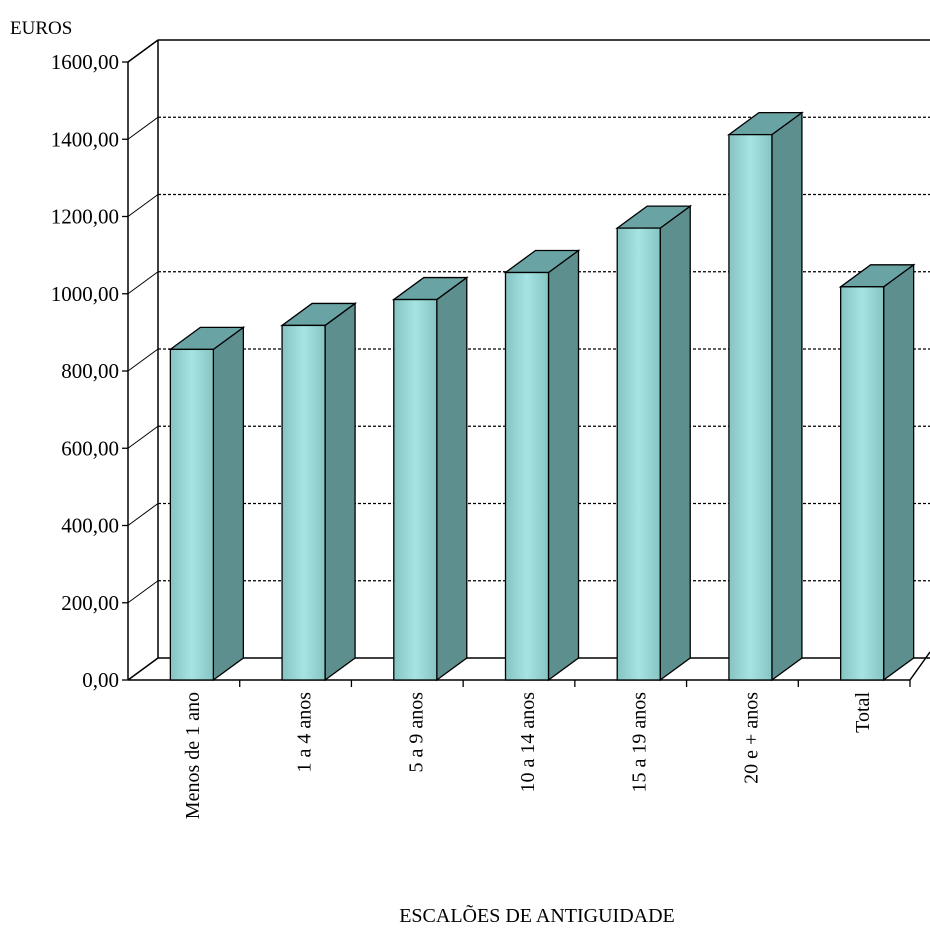 This screenshot has height=928, width=930. What do you see at coordinates (41, 28) in the screenshot?
I see `y-axis-unit-label: EUROS` at bounding box center [41, 28].